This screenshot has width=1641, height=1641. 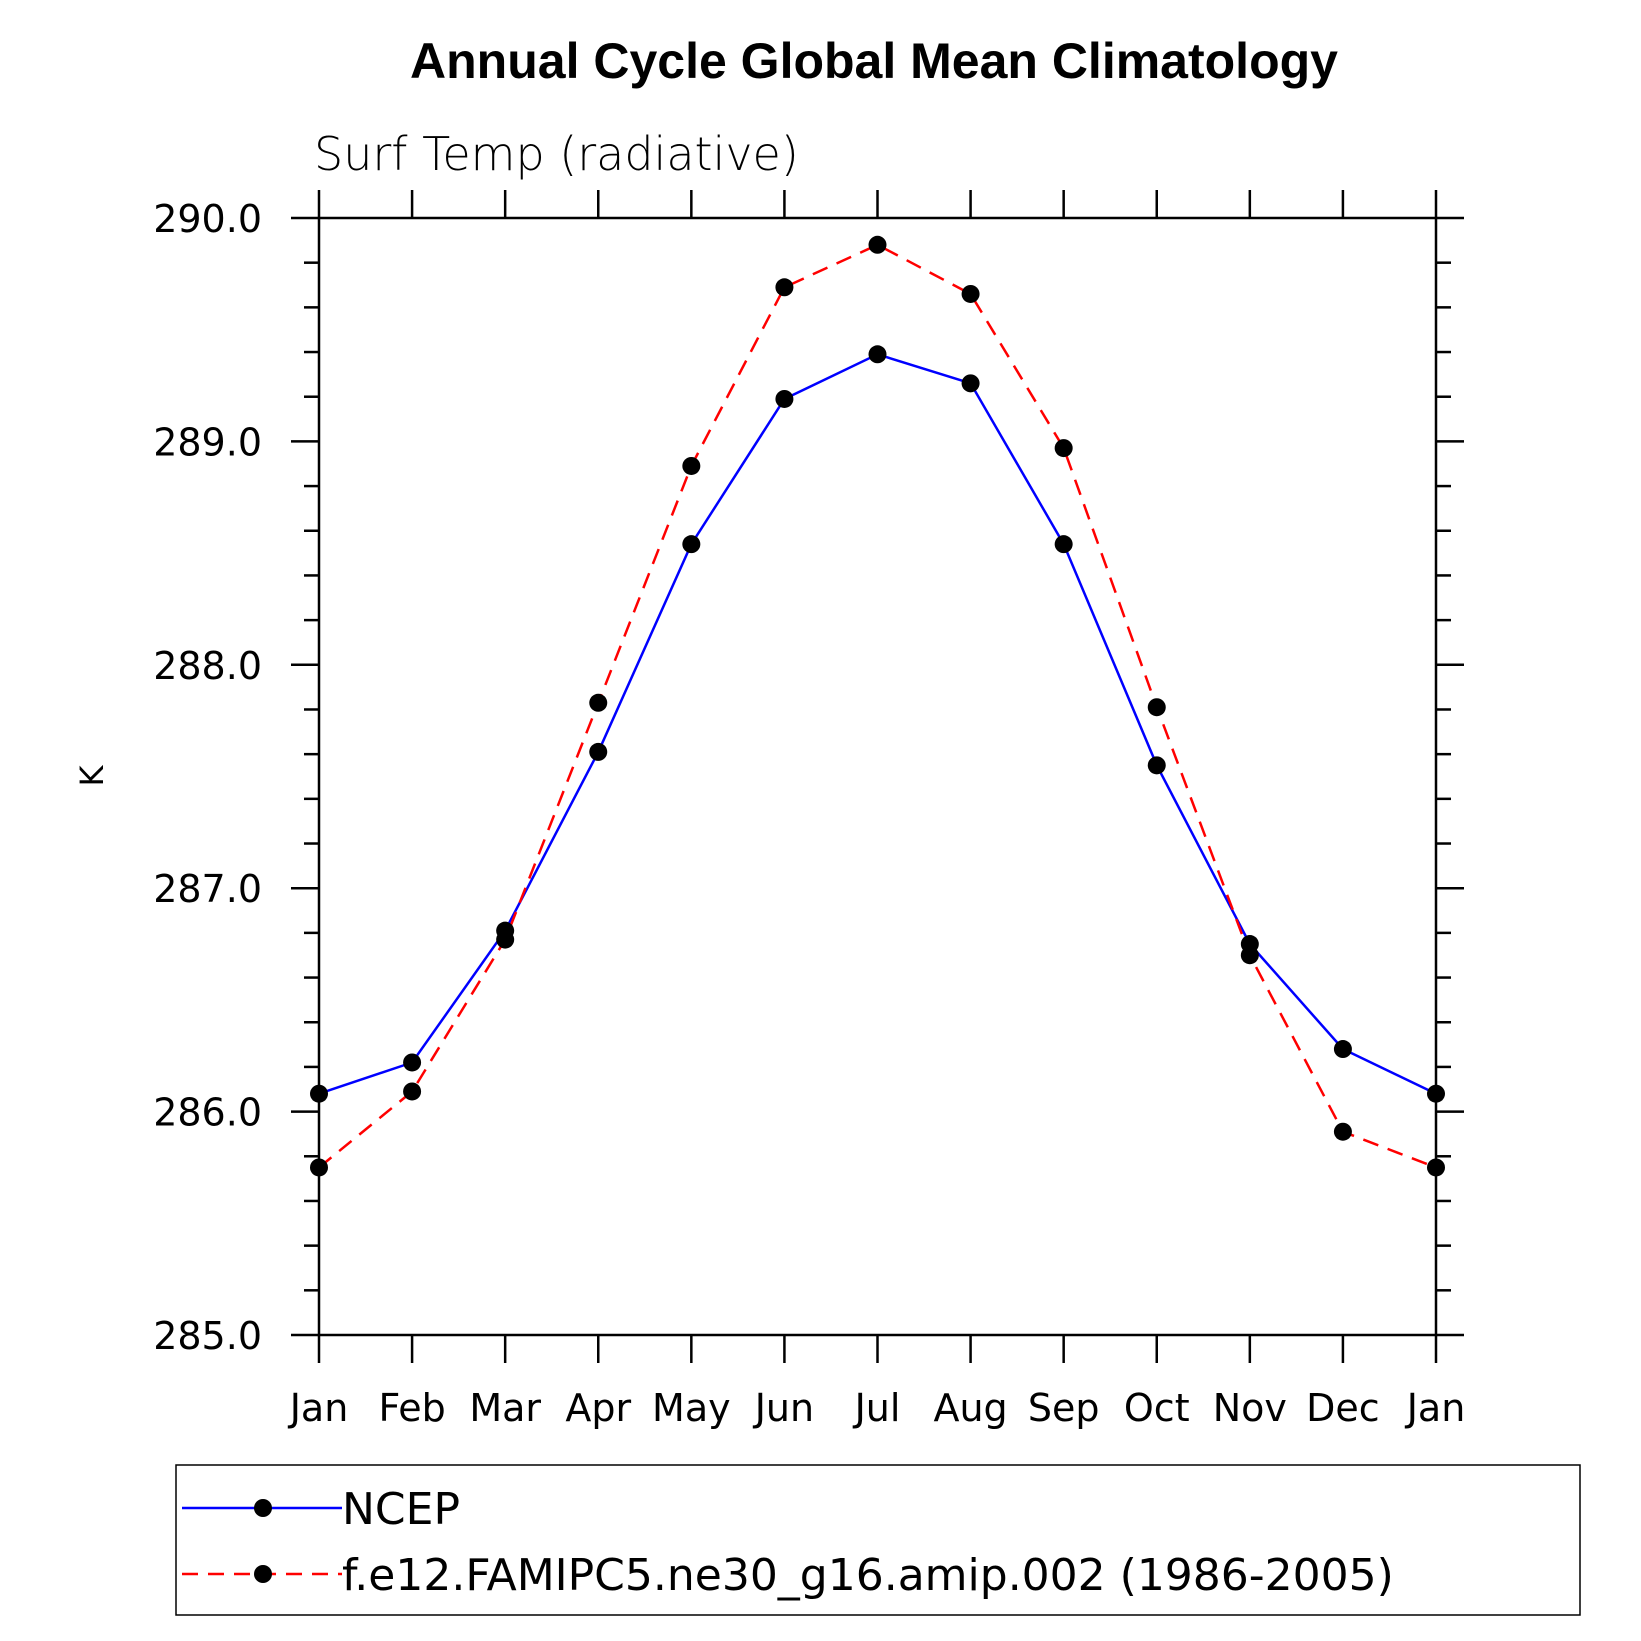 What do you see at coordinates (556, 154) in the screenshot?
I see `chart-subtitle: Surf Temp (radiative)` at bounding box center [556, 154].